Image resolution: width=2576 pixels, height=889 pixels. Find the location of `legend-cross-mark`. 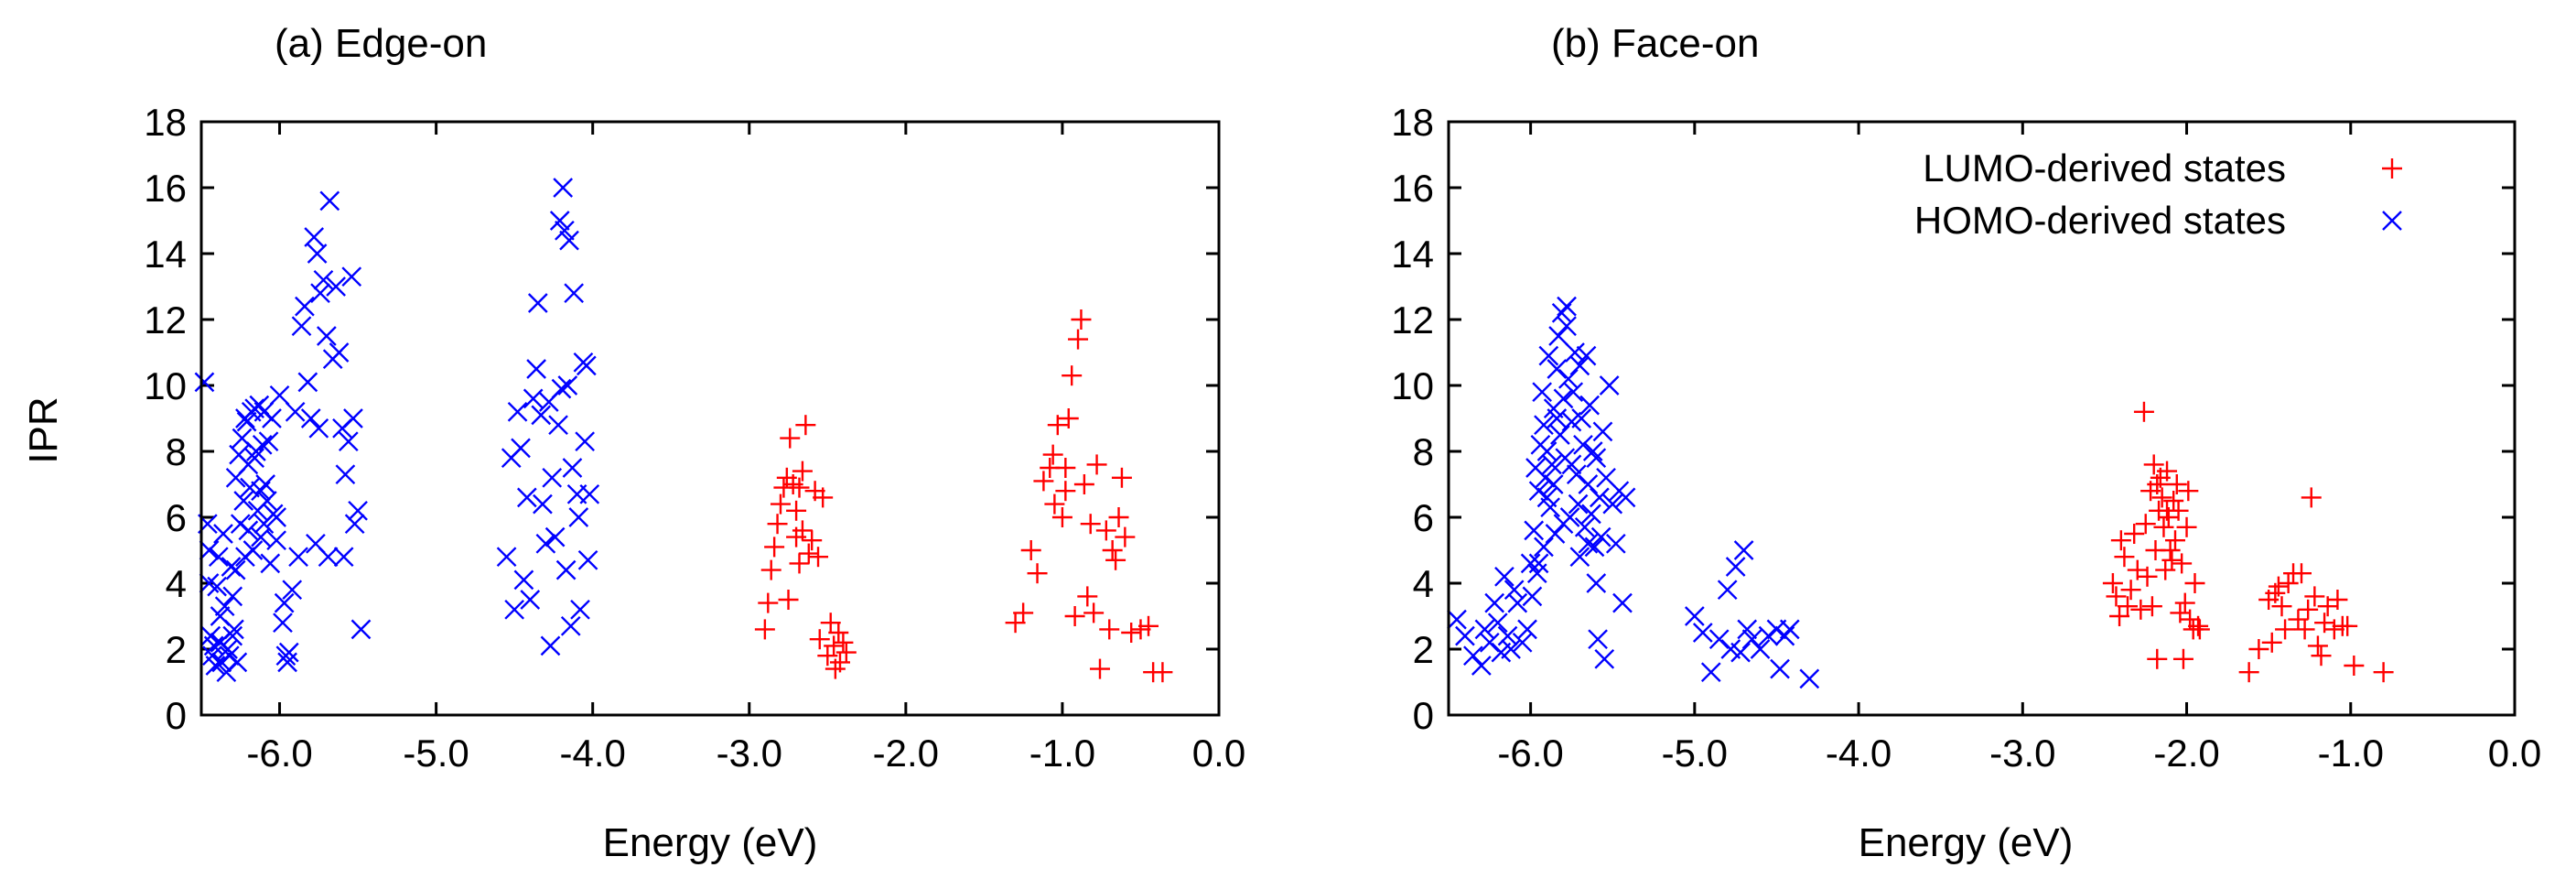

legend-cross-mark is located at coordinates (2392, 221).